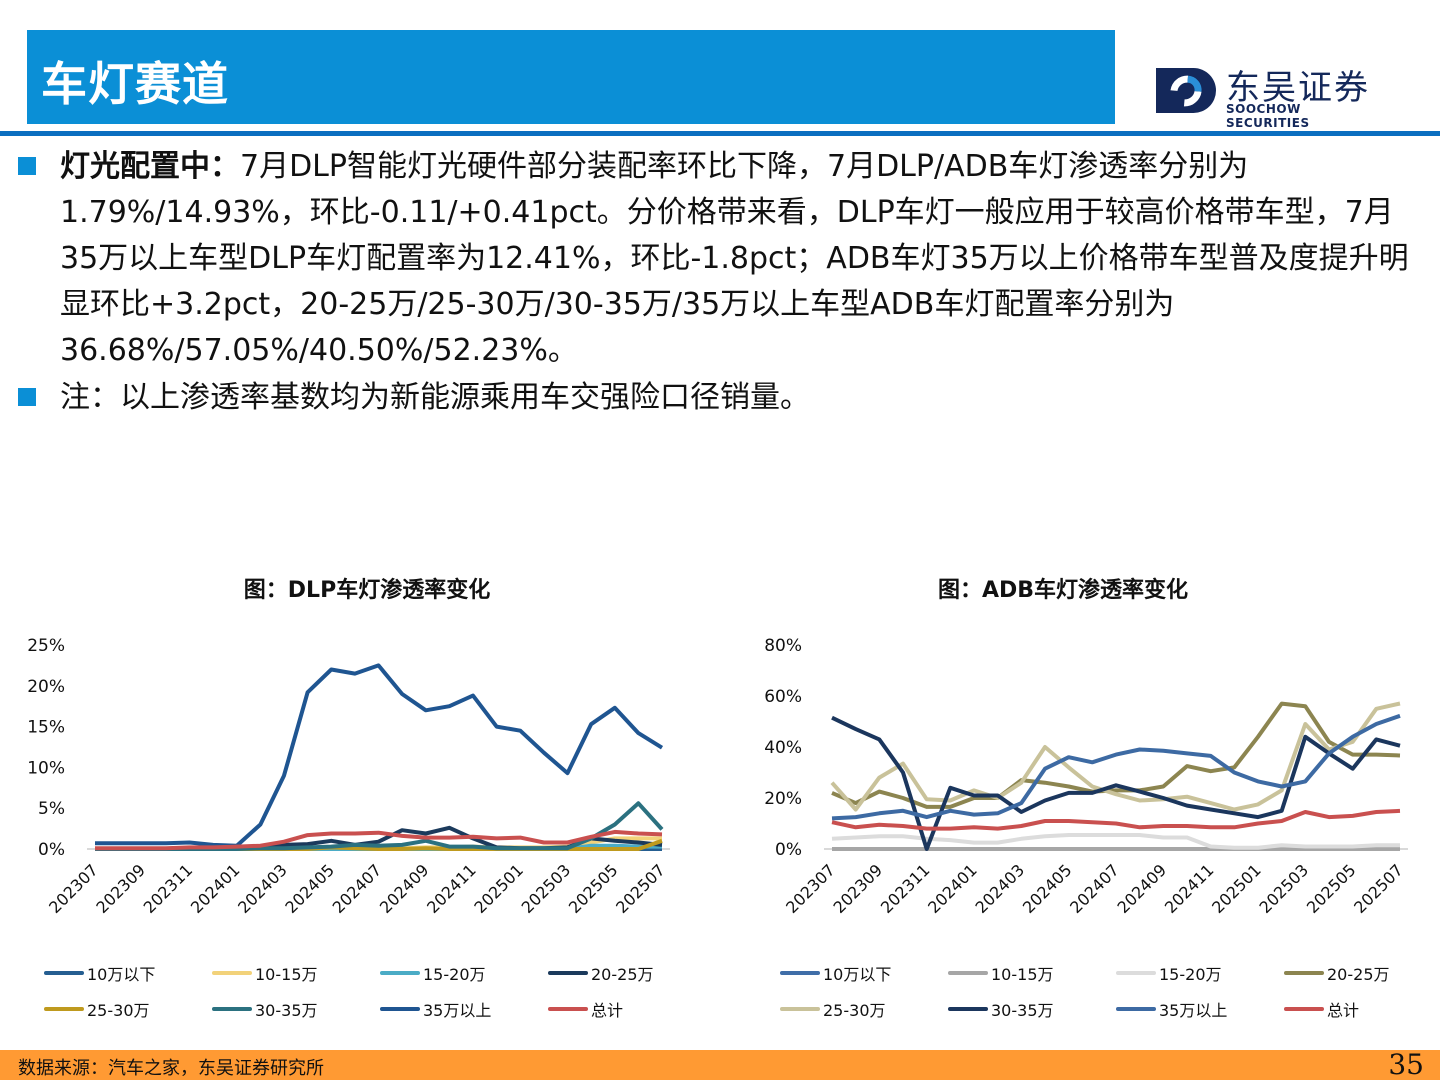  What do you see at coordinates (150, 166) in the screenshot?
I see `bullet-1-bold: 灯光配置中：` at bounding box center [150, 166].